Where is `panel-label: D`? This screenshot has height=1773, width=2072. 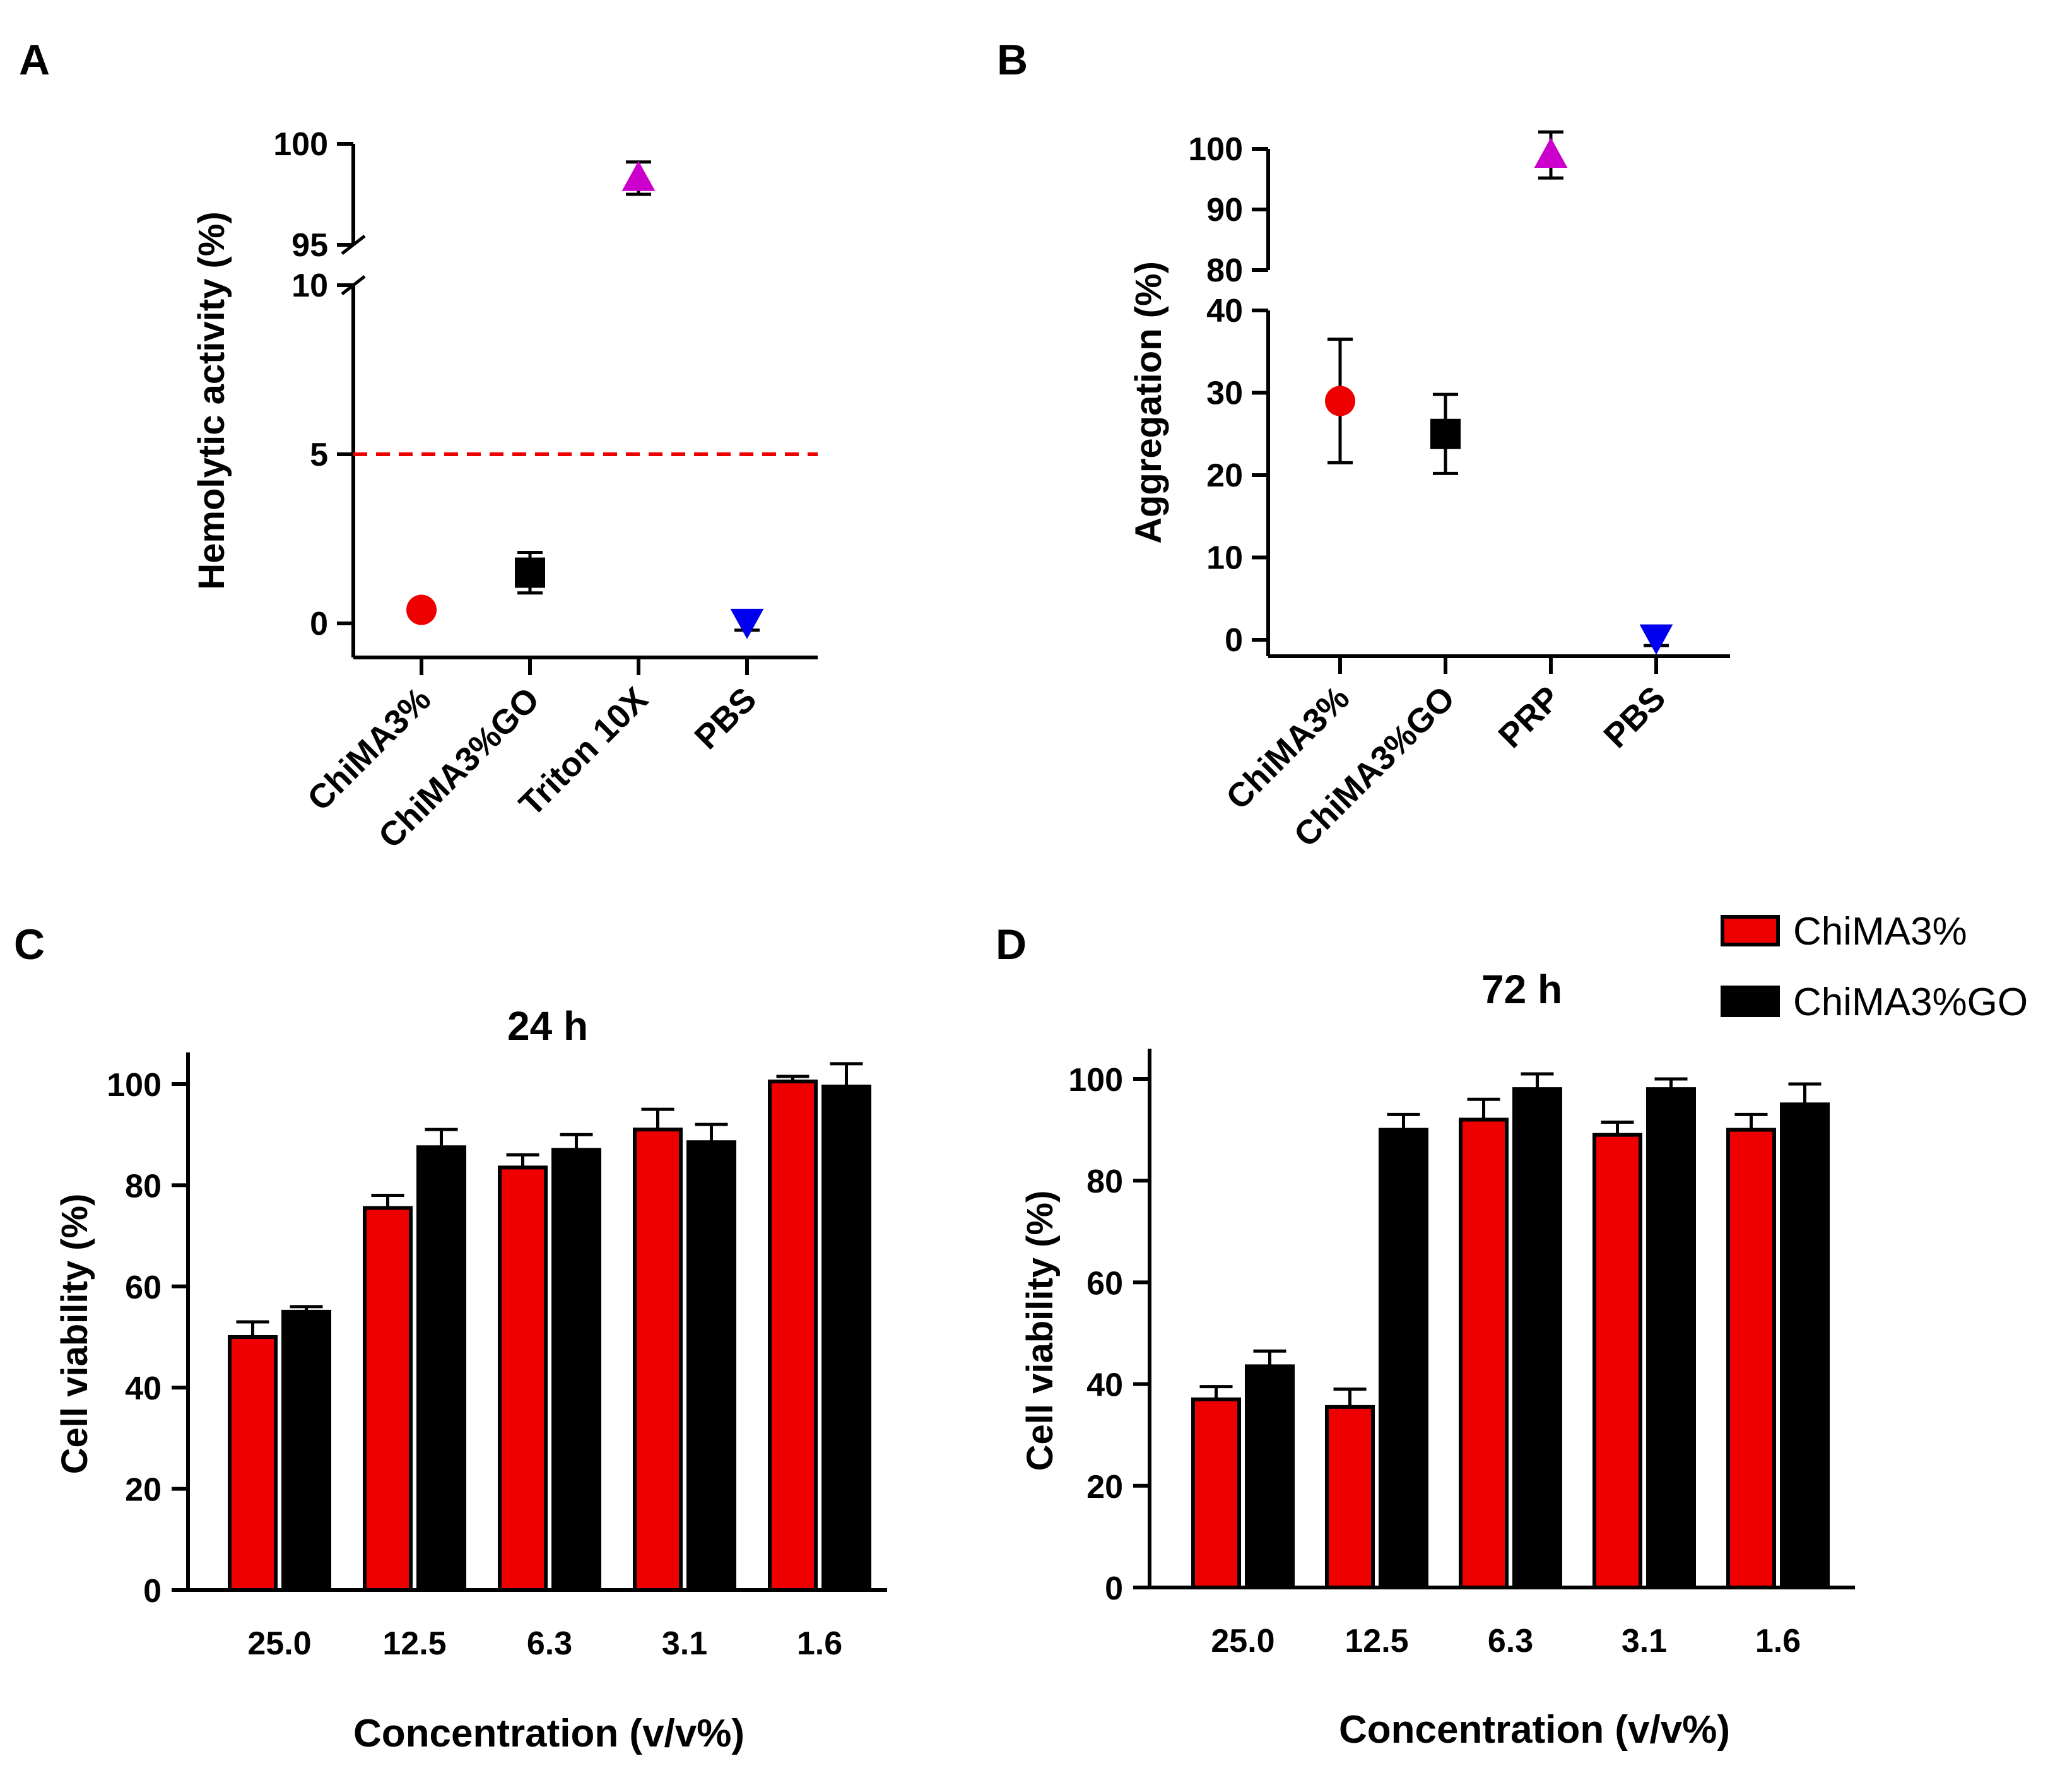 panel-label: D is located at coordinates (1012, 945).